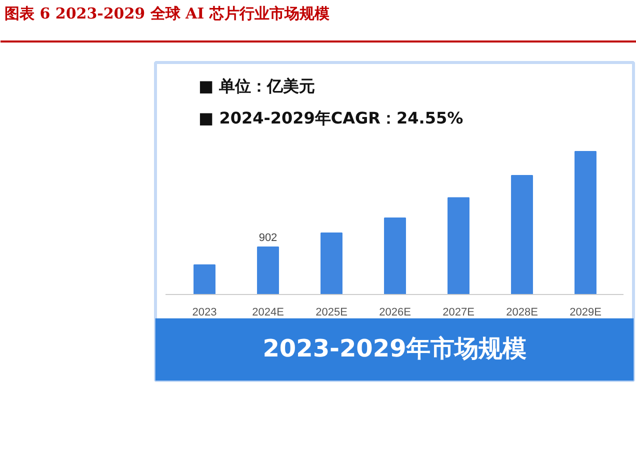 This screenshot has height=452, width=636. What do you see at coordinates (522, 312) in the screenshot?
I see `x-tick-label: 2028E` at bounding box center [522, 312].